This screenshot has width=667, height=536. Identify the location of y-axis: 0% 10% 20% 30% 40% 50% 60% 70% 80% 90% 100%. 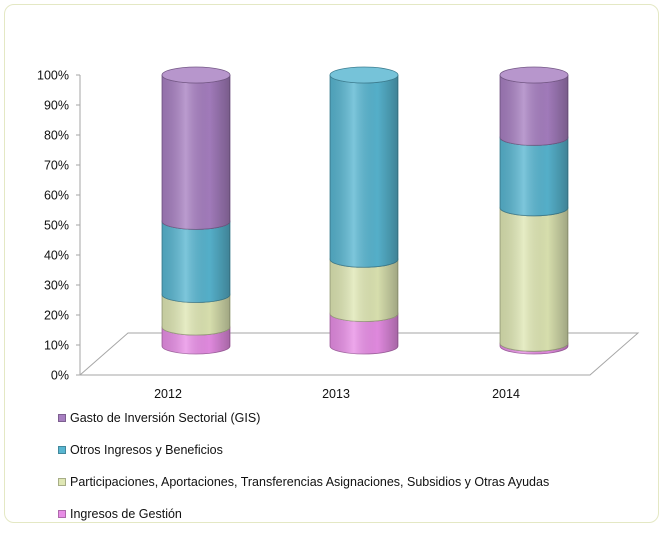
(59, 226).